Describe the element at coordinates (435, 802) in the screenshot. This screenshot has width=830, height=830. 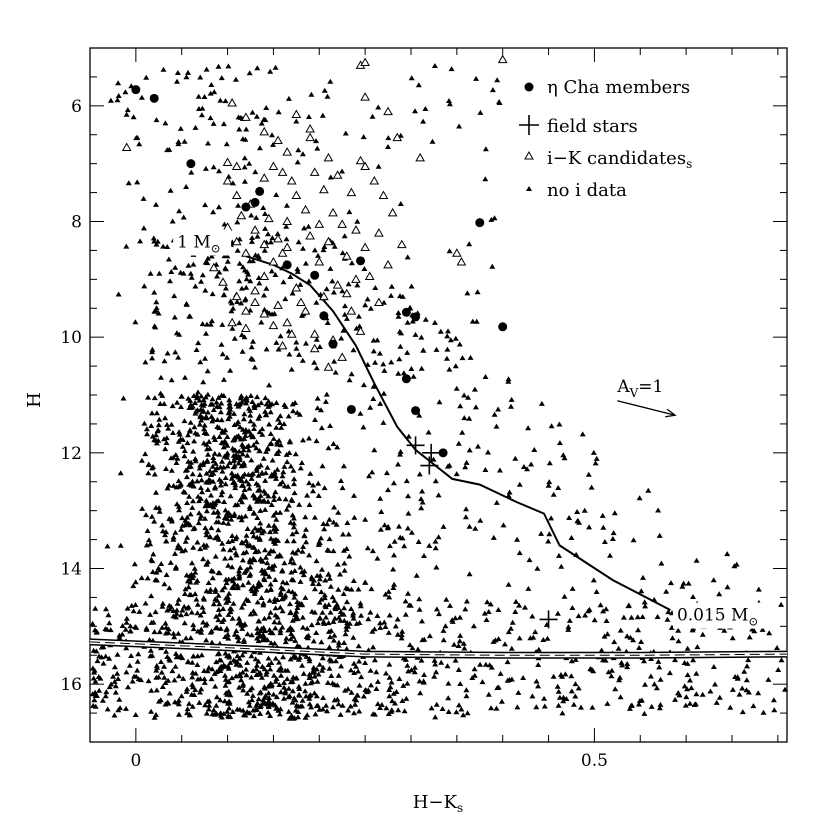
I see `x-axis-label-main: H−K` at that location.